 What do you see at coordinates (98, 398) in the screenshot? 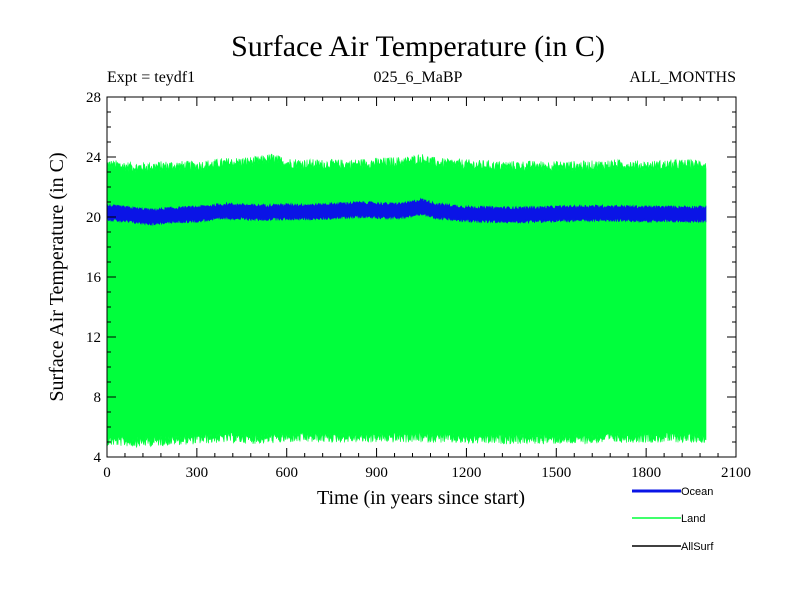
I see `y-tick-label: 8` at bounding box center [98, 398].